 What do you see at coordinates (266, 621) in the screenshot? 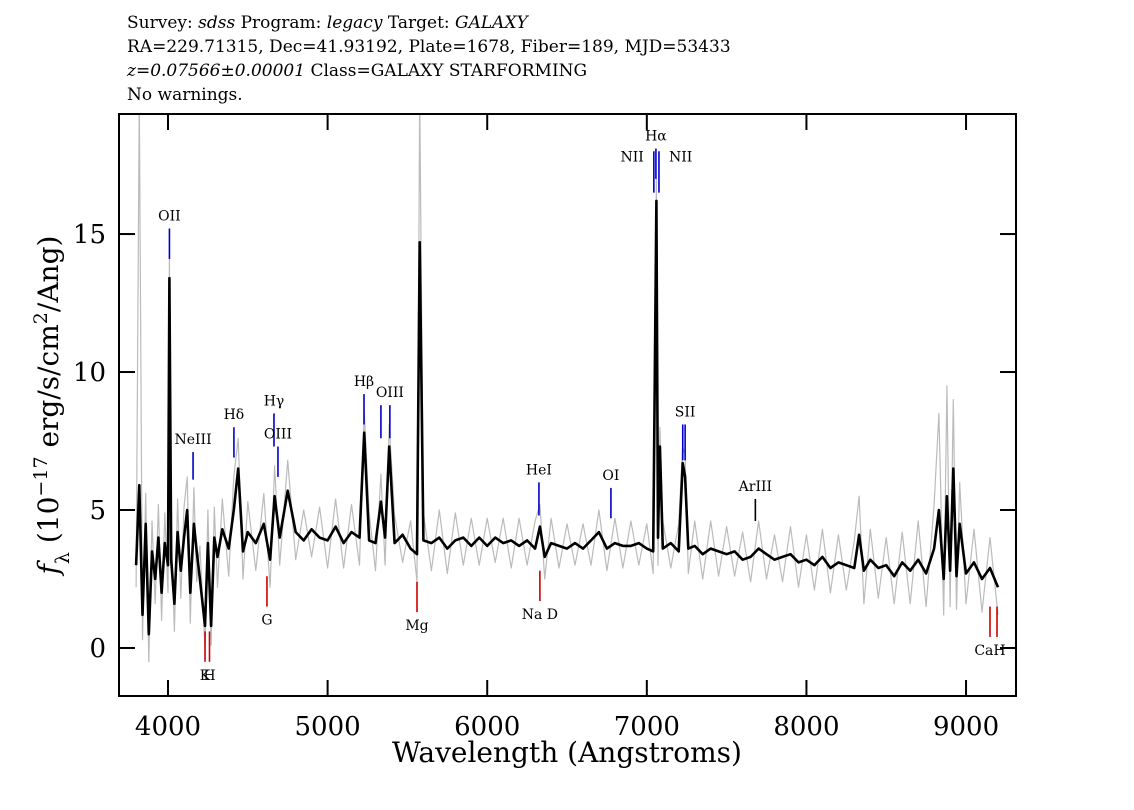
I see `line-label: G` at bounding box center [266, 621].